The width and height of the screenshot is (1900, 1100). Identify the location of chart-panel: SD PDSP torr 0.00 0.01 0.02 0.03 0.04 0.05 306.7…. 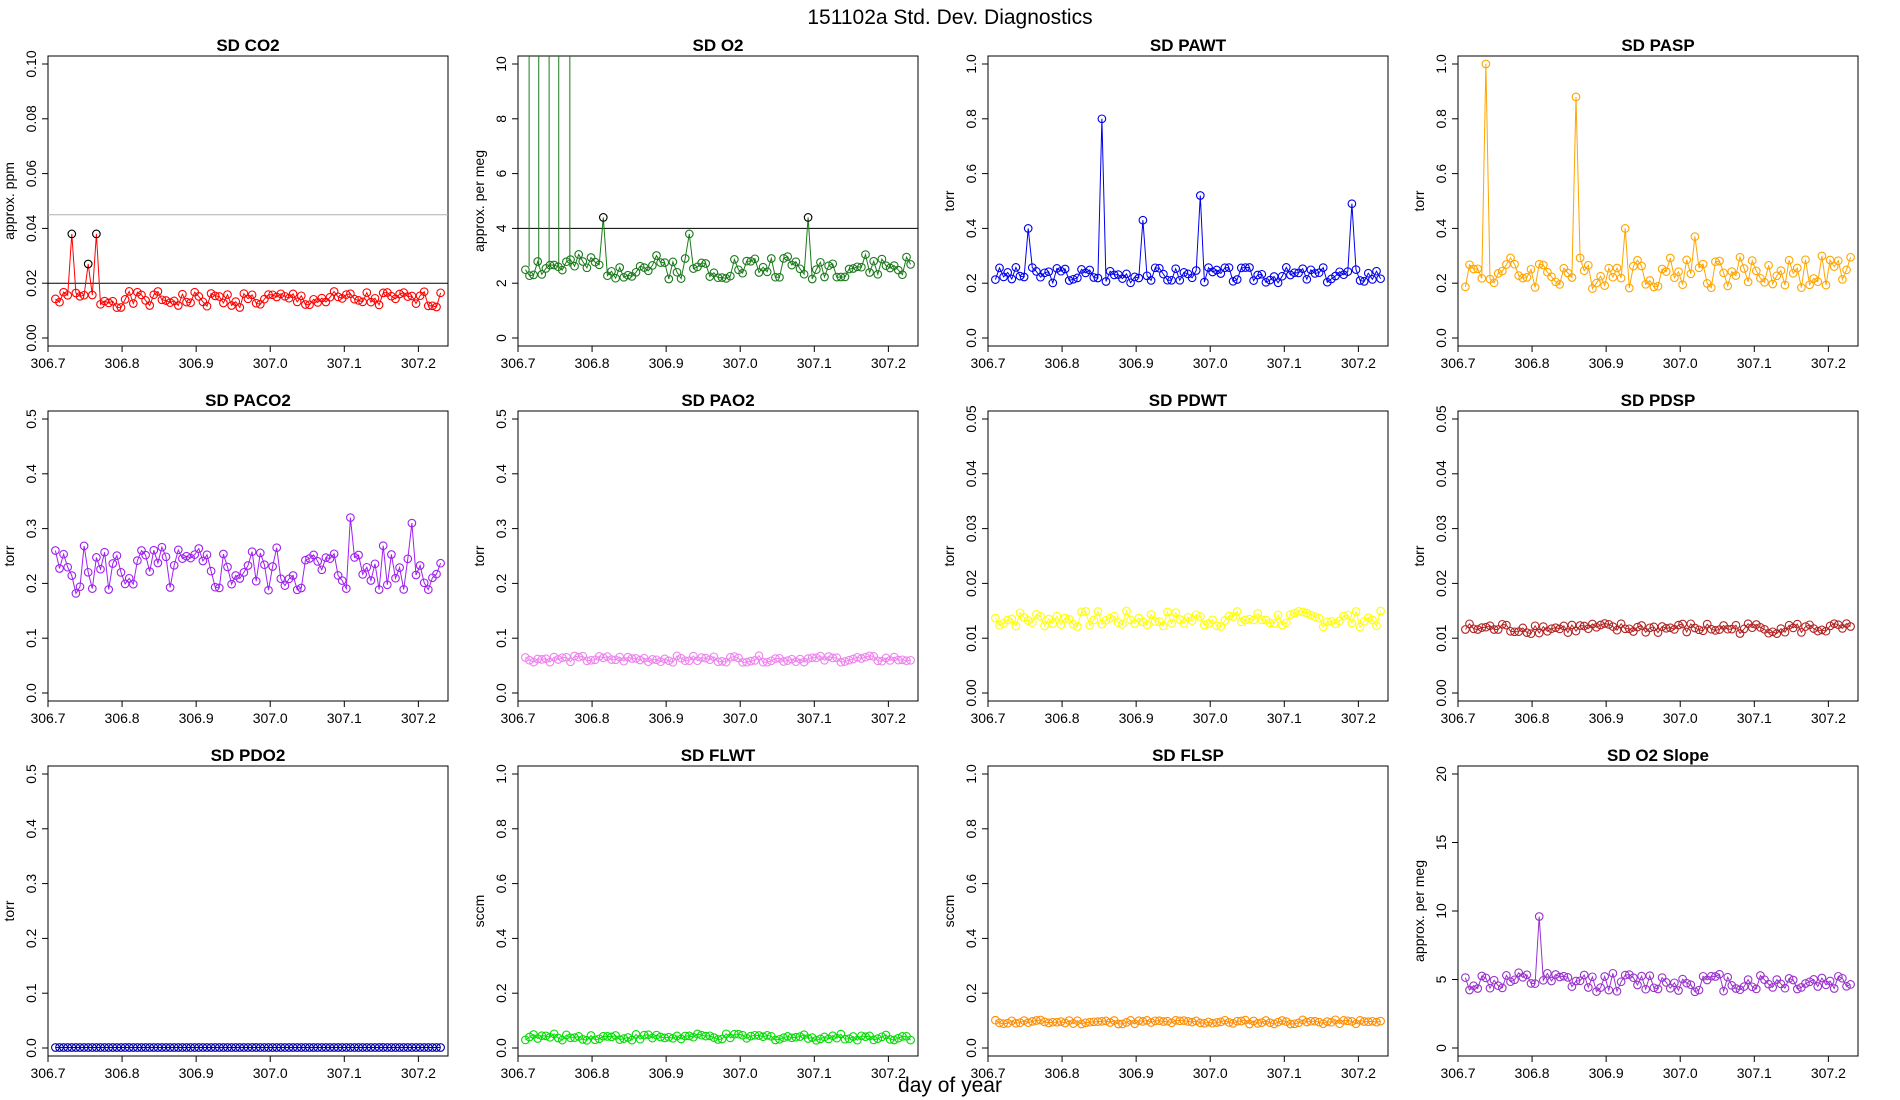
(1635, 558).